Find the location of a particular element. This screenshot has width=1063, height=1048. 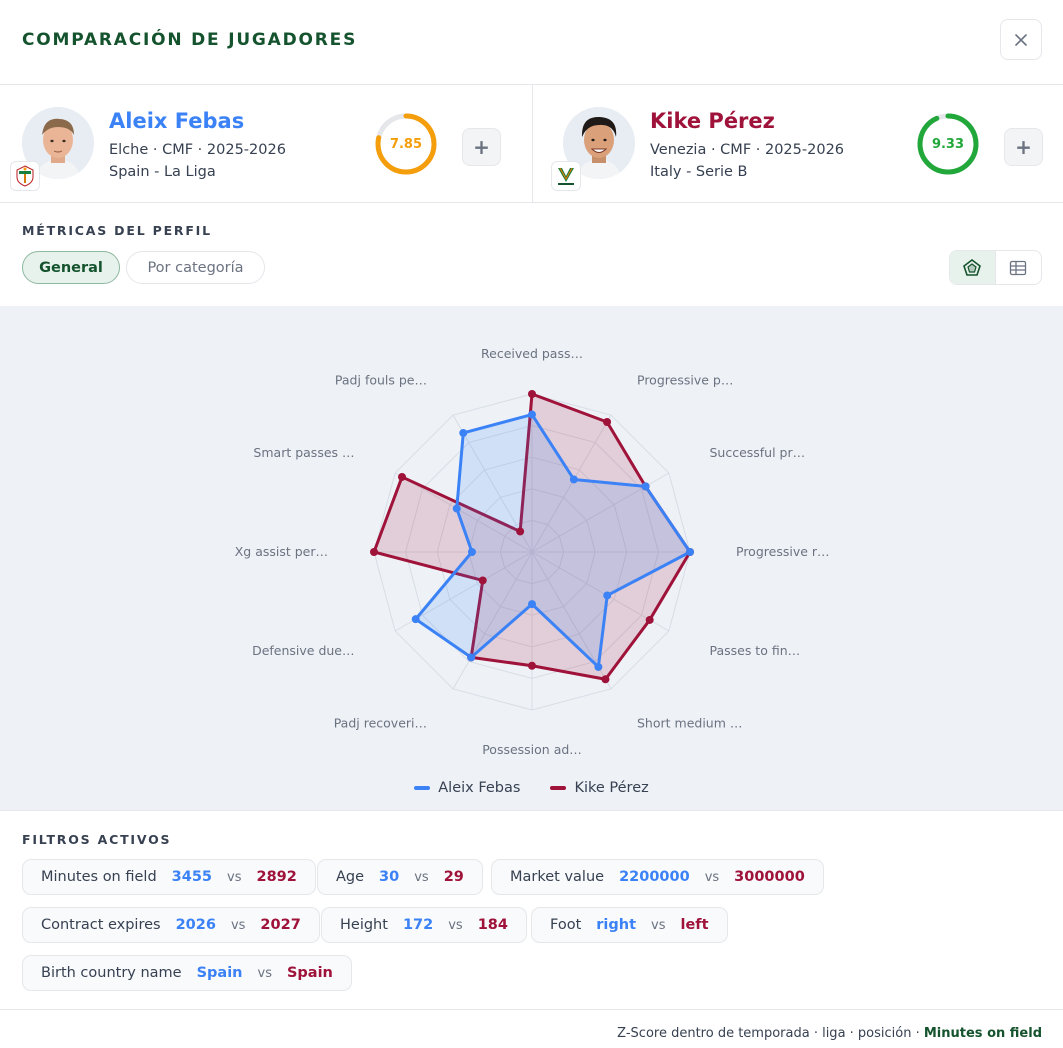

player-club-position-season: Elche · CMF · 2025-2026 is located at coordinates (197, 150).